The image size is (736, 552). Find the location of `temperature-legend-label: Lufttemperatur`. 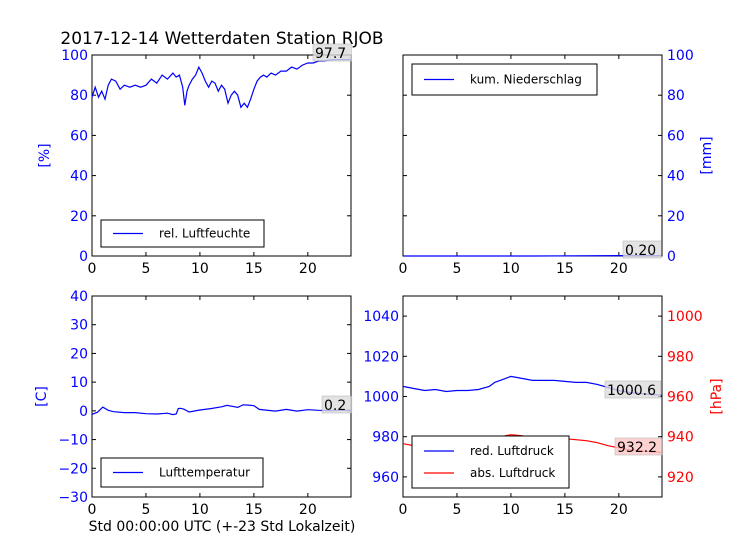

temperature-legend-label: Lufttemperatur is located at coordinates (204, 473).